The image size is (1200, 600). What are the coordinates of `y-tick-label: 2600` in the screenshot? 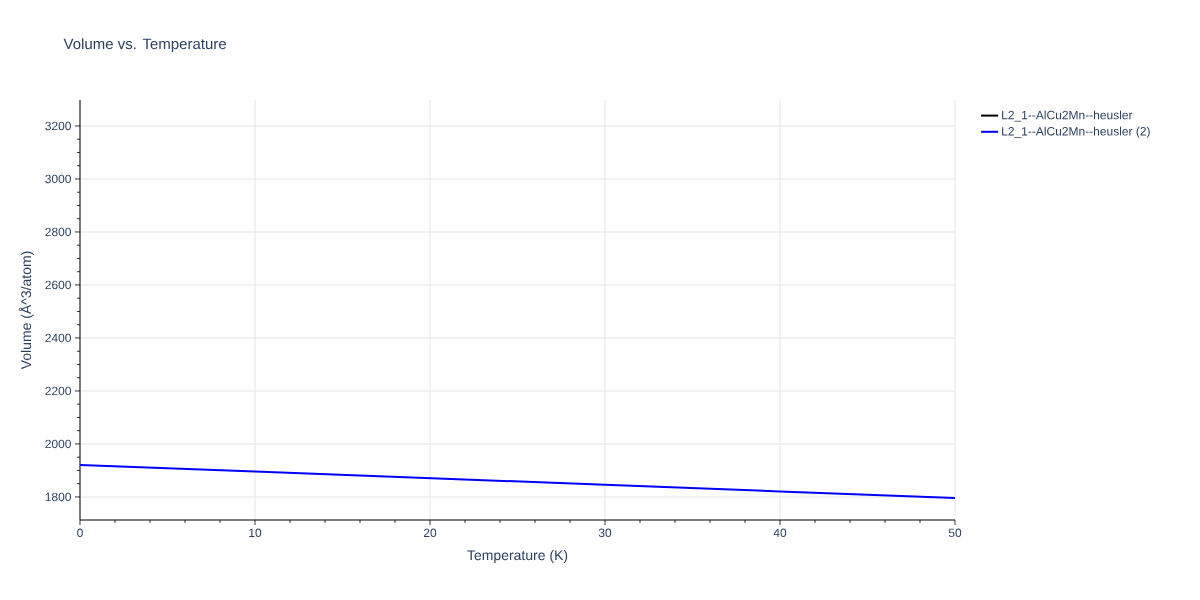 It's located at (58, 285).